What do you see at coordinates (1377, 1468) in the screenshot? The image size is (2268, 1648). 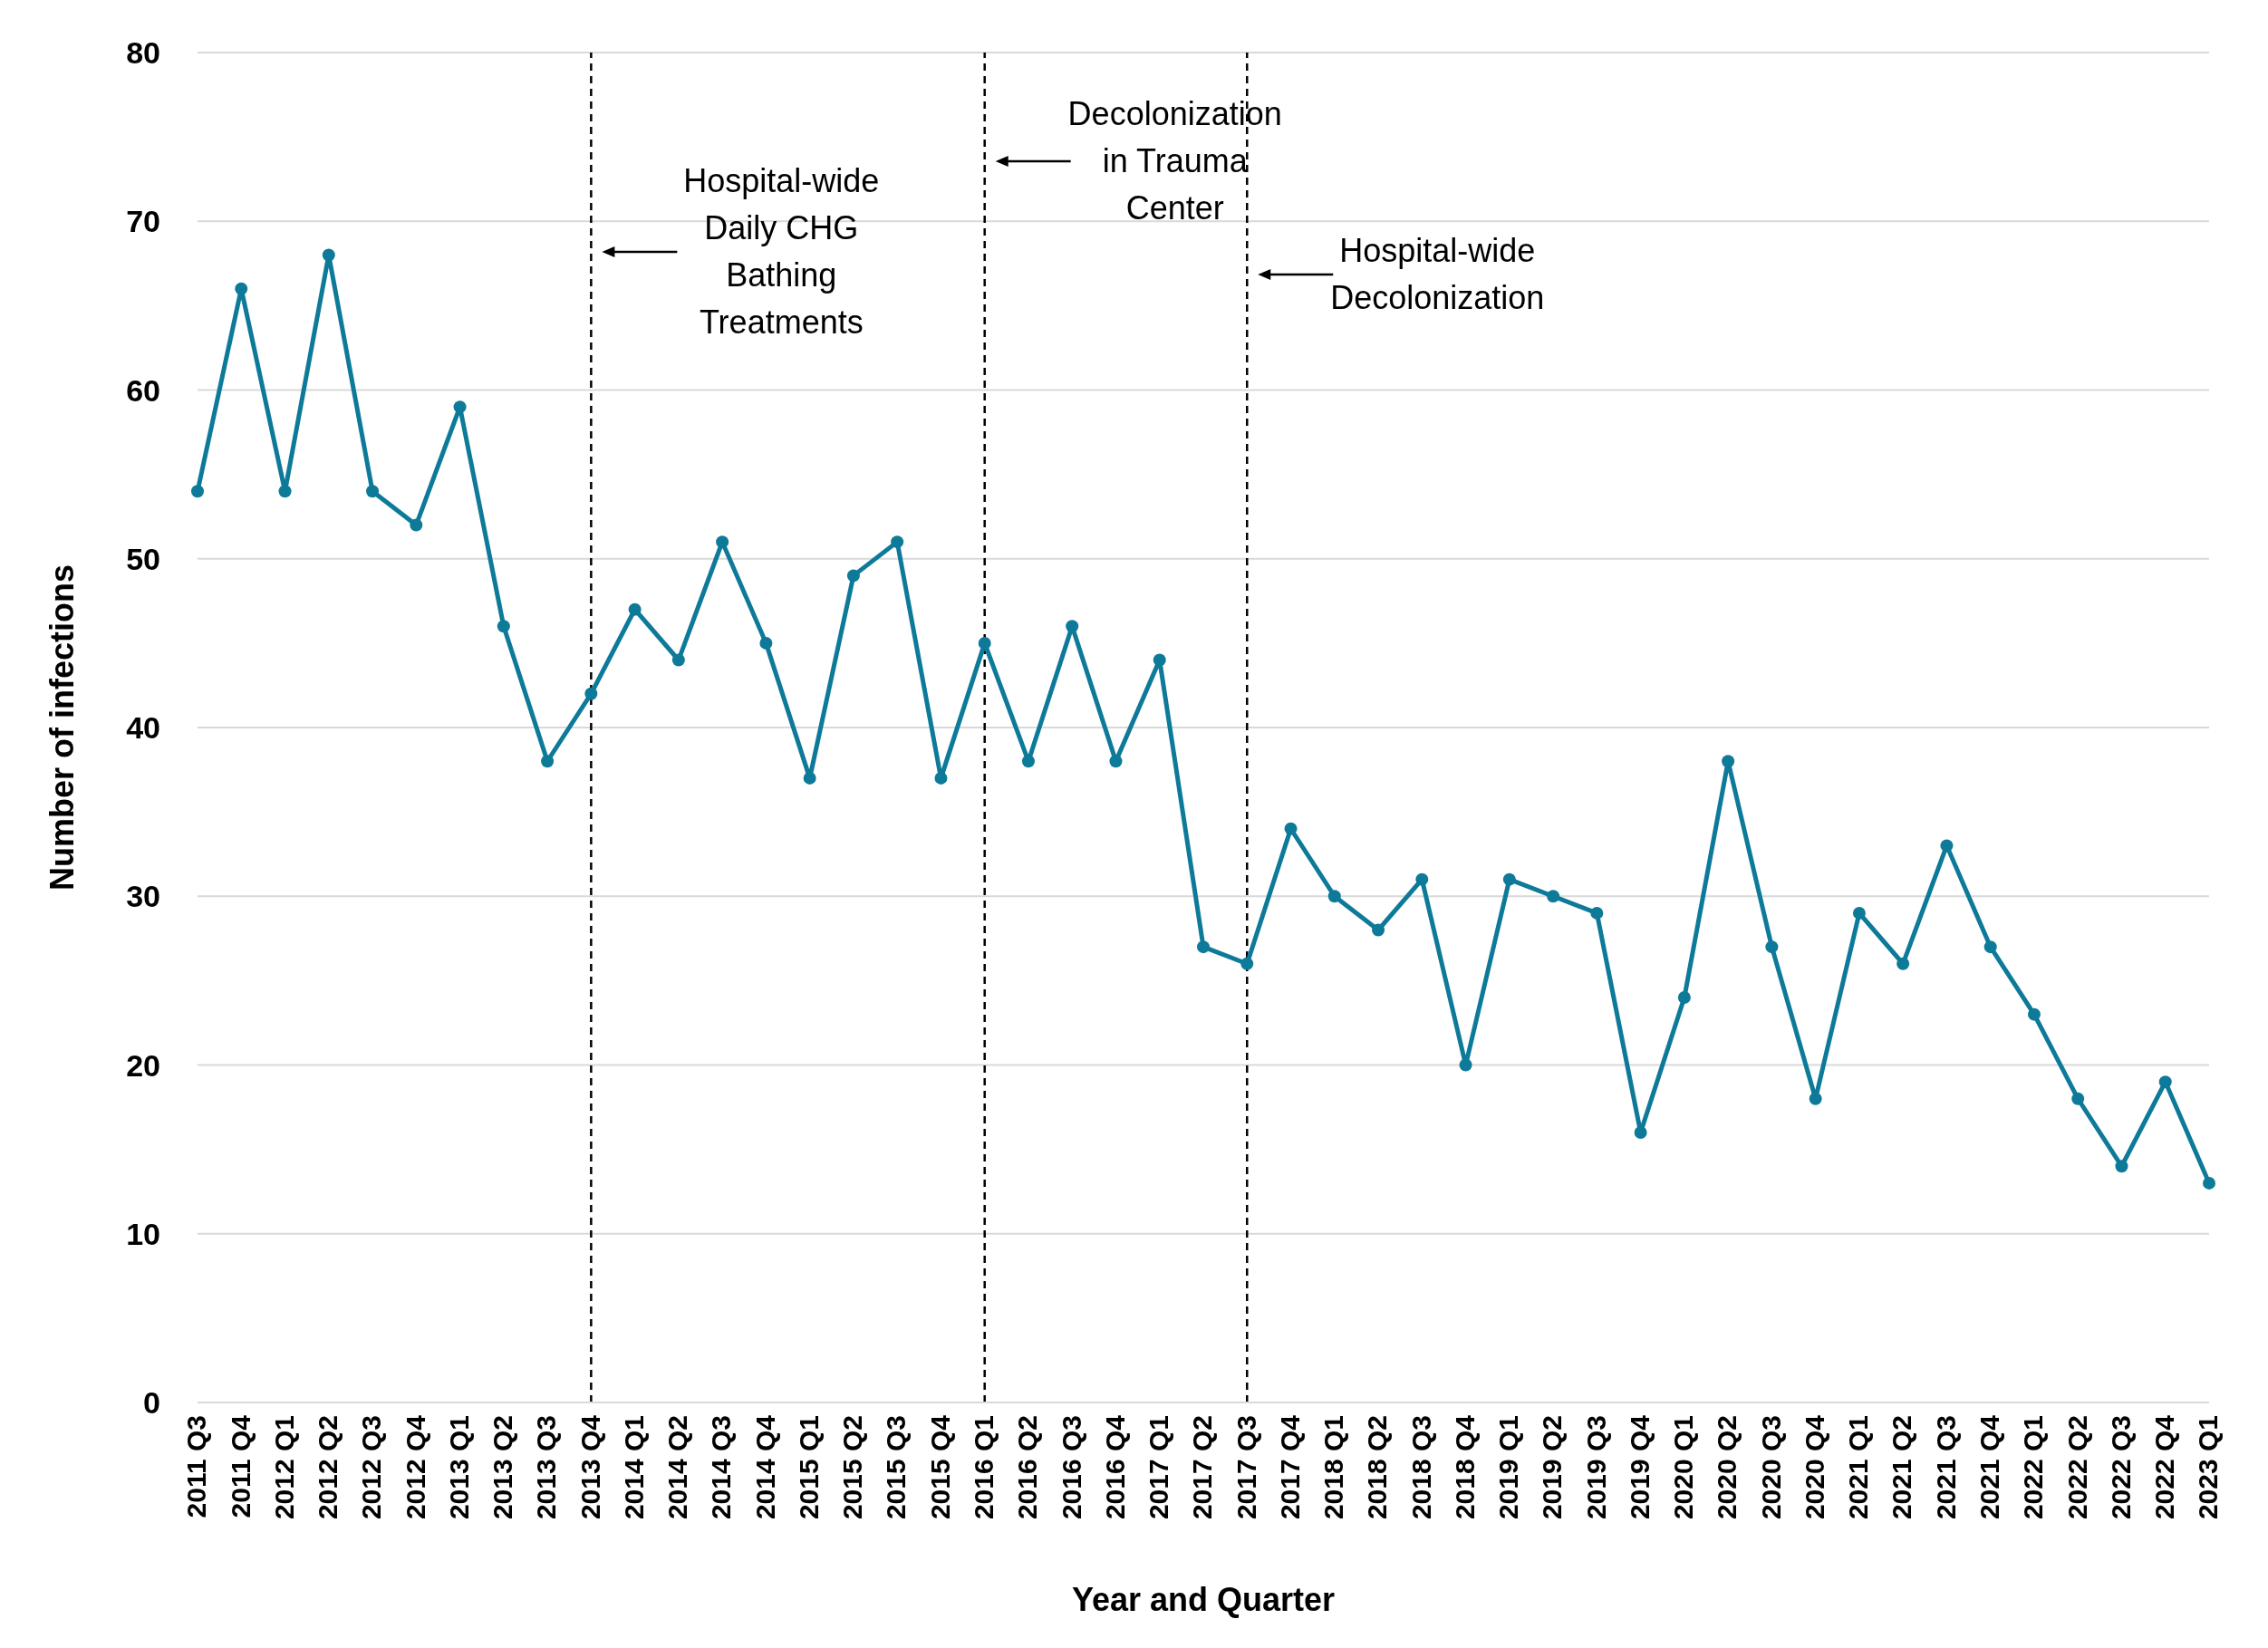 I see `x-tick-label: 2018 Q2` at bounding box center [1377, 1468].